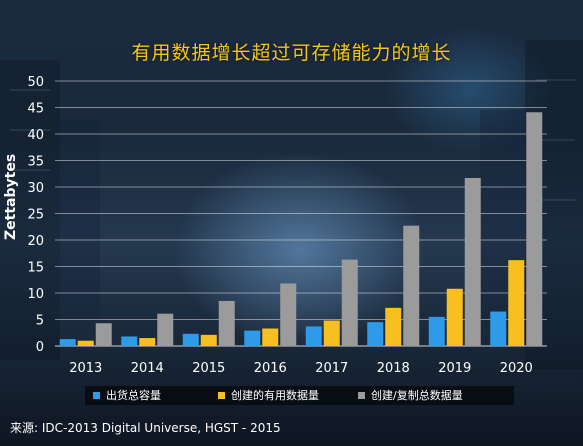 Image resolution: width=583 pixels, height=446 pixels. What do you see at coordinates (35, 241) in the screenshot?
I see `y-tick-label: 20` at bounding box center [35, 241].